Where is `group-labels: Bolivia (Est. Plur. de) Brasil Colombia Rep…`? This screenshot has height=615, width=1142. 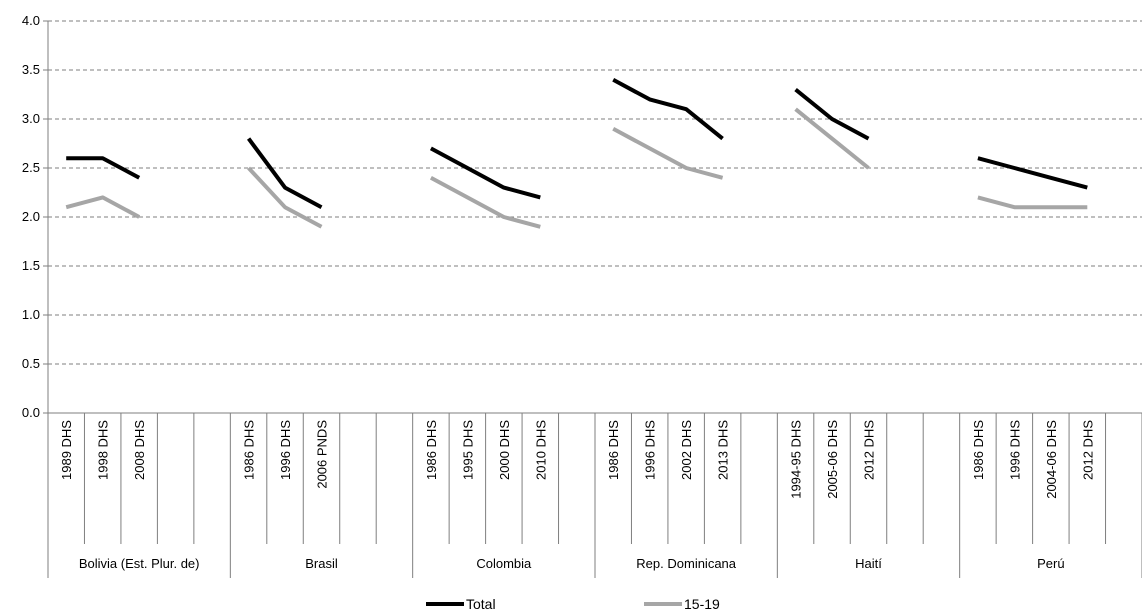 group-labels: Bolivia (Est. Plur. de) Brasil Colombia Rep… is located at coordinates (572, 563).